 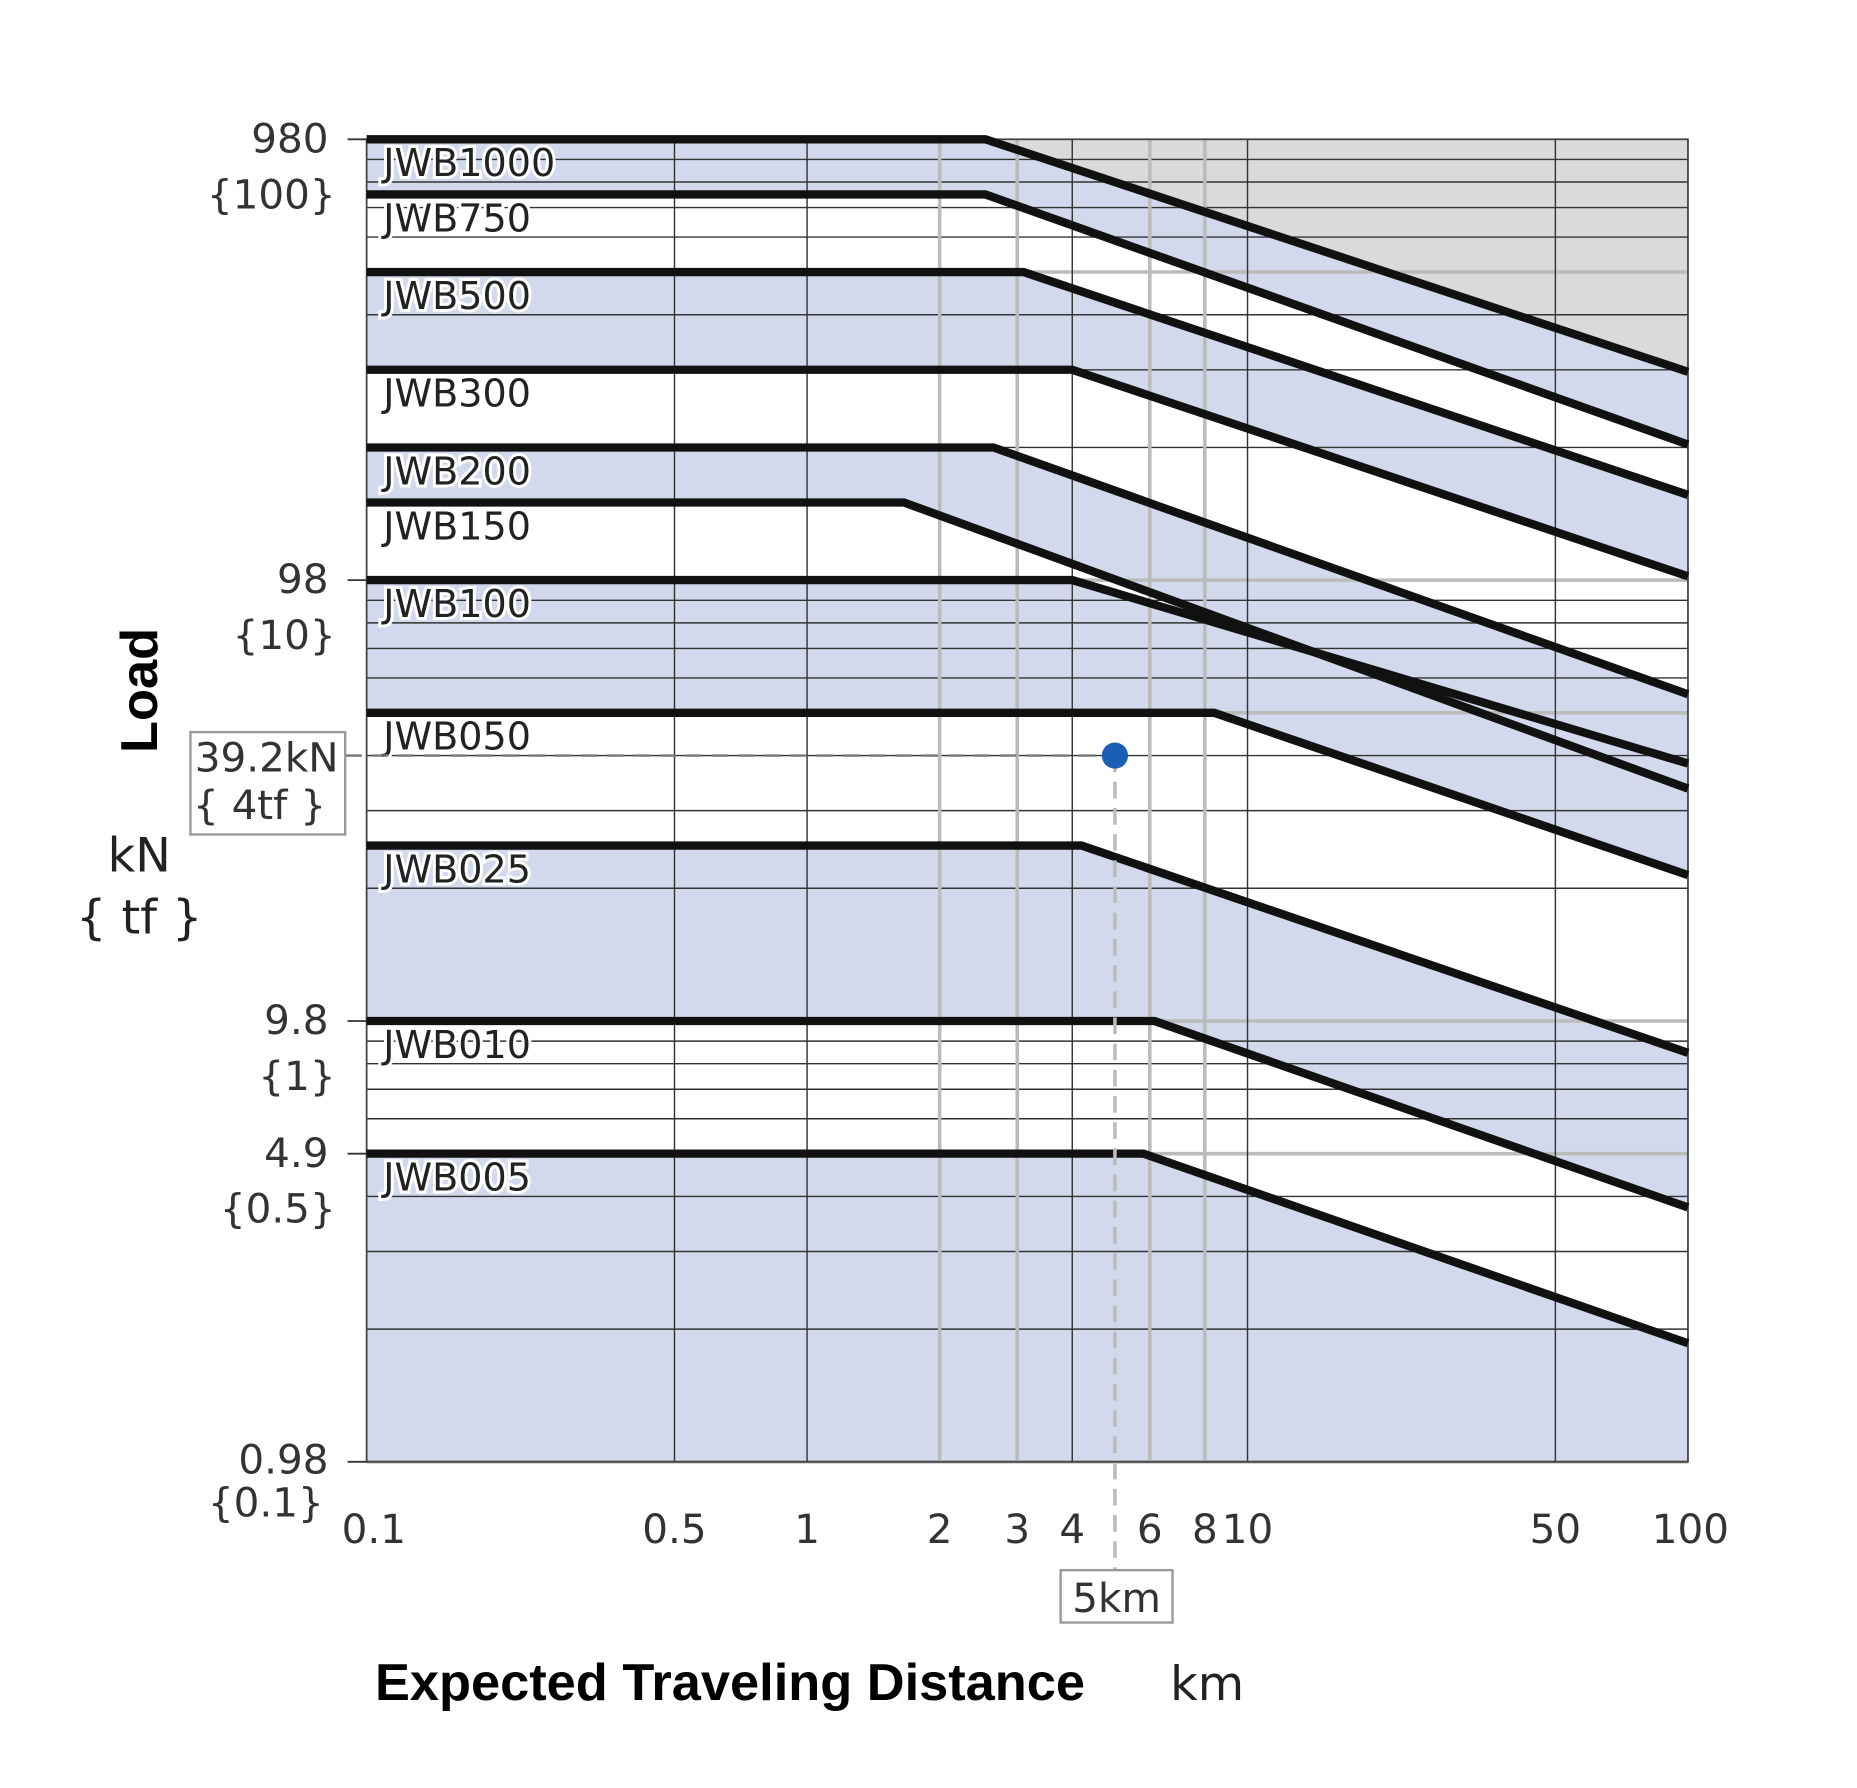 What do you see at coordinates (456, 218) in the screenshot?
I see `series-label-JWB750: JWB750` at bounding box center [456, 218].